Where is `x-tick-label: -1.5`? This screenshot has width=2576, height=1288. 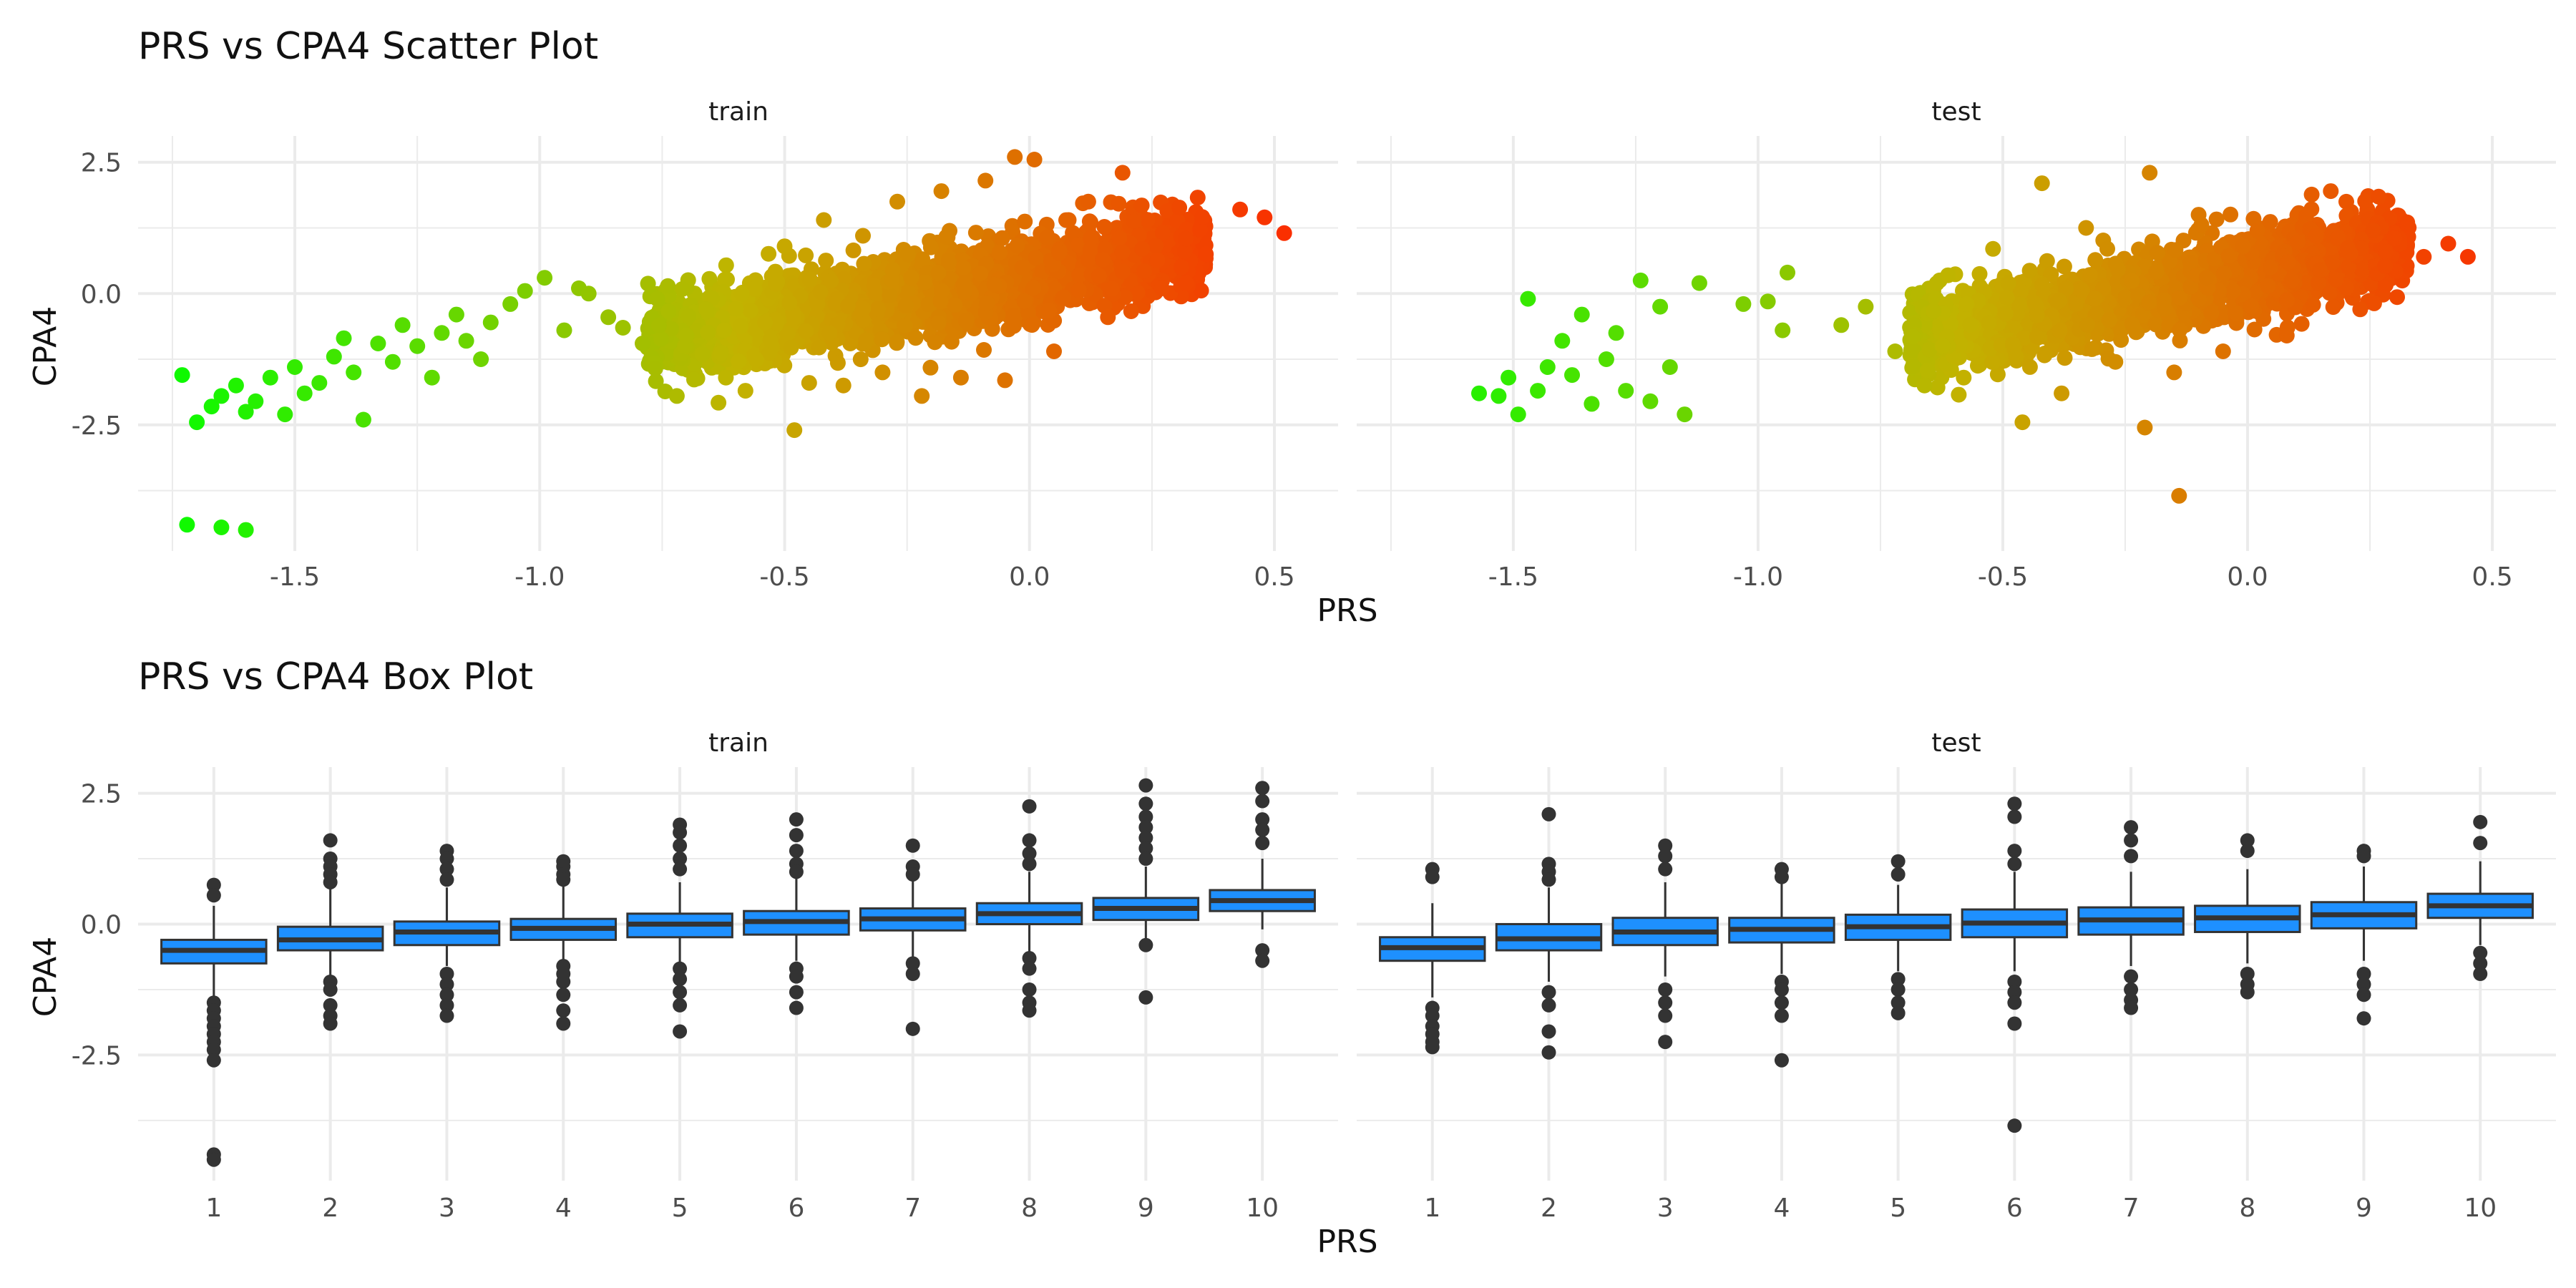 x-tick-label: -1.5 is located at coordinates (1513, 577).